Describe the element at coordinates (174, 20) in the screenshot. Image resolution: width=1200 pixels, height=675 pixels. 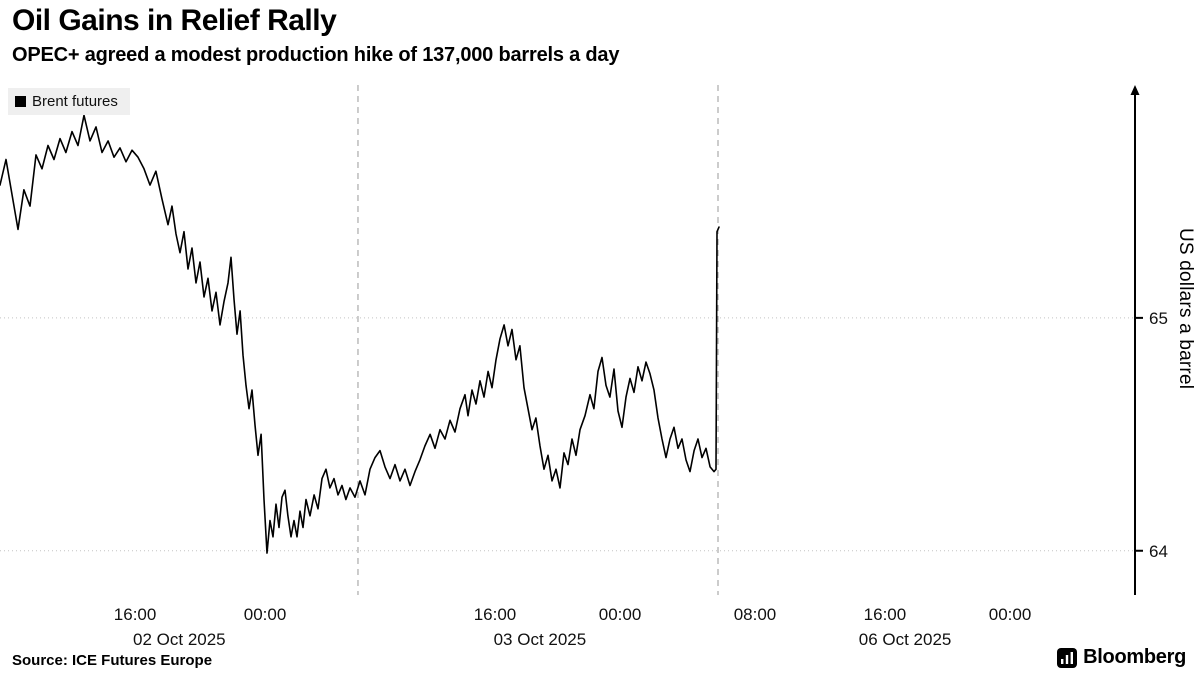
I see `chart-title: Oil Gains in Relief Rally` at that location.